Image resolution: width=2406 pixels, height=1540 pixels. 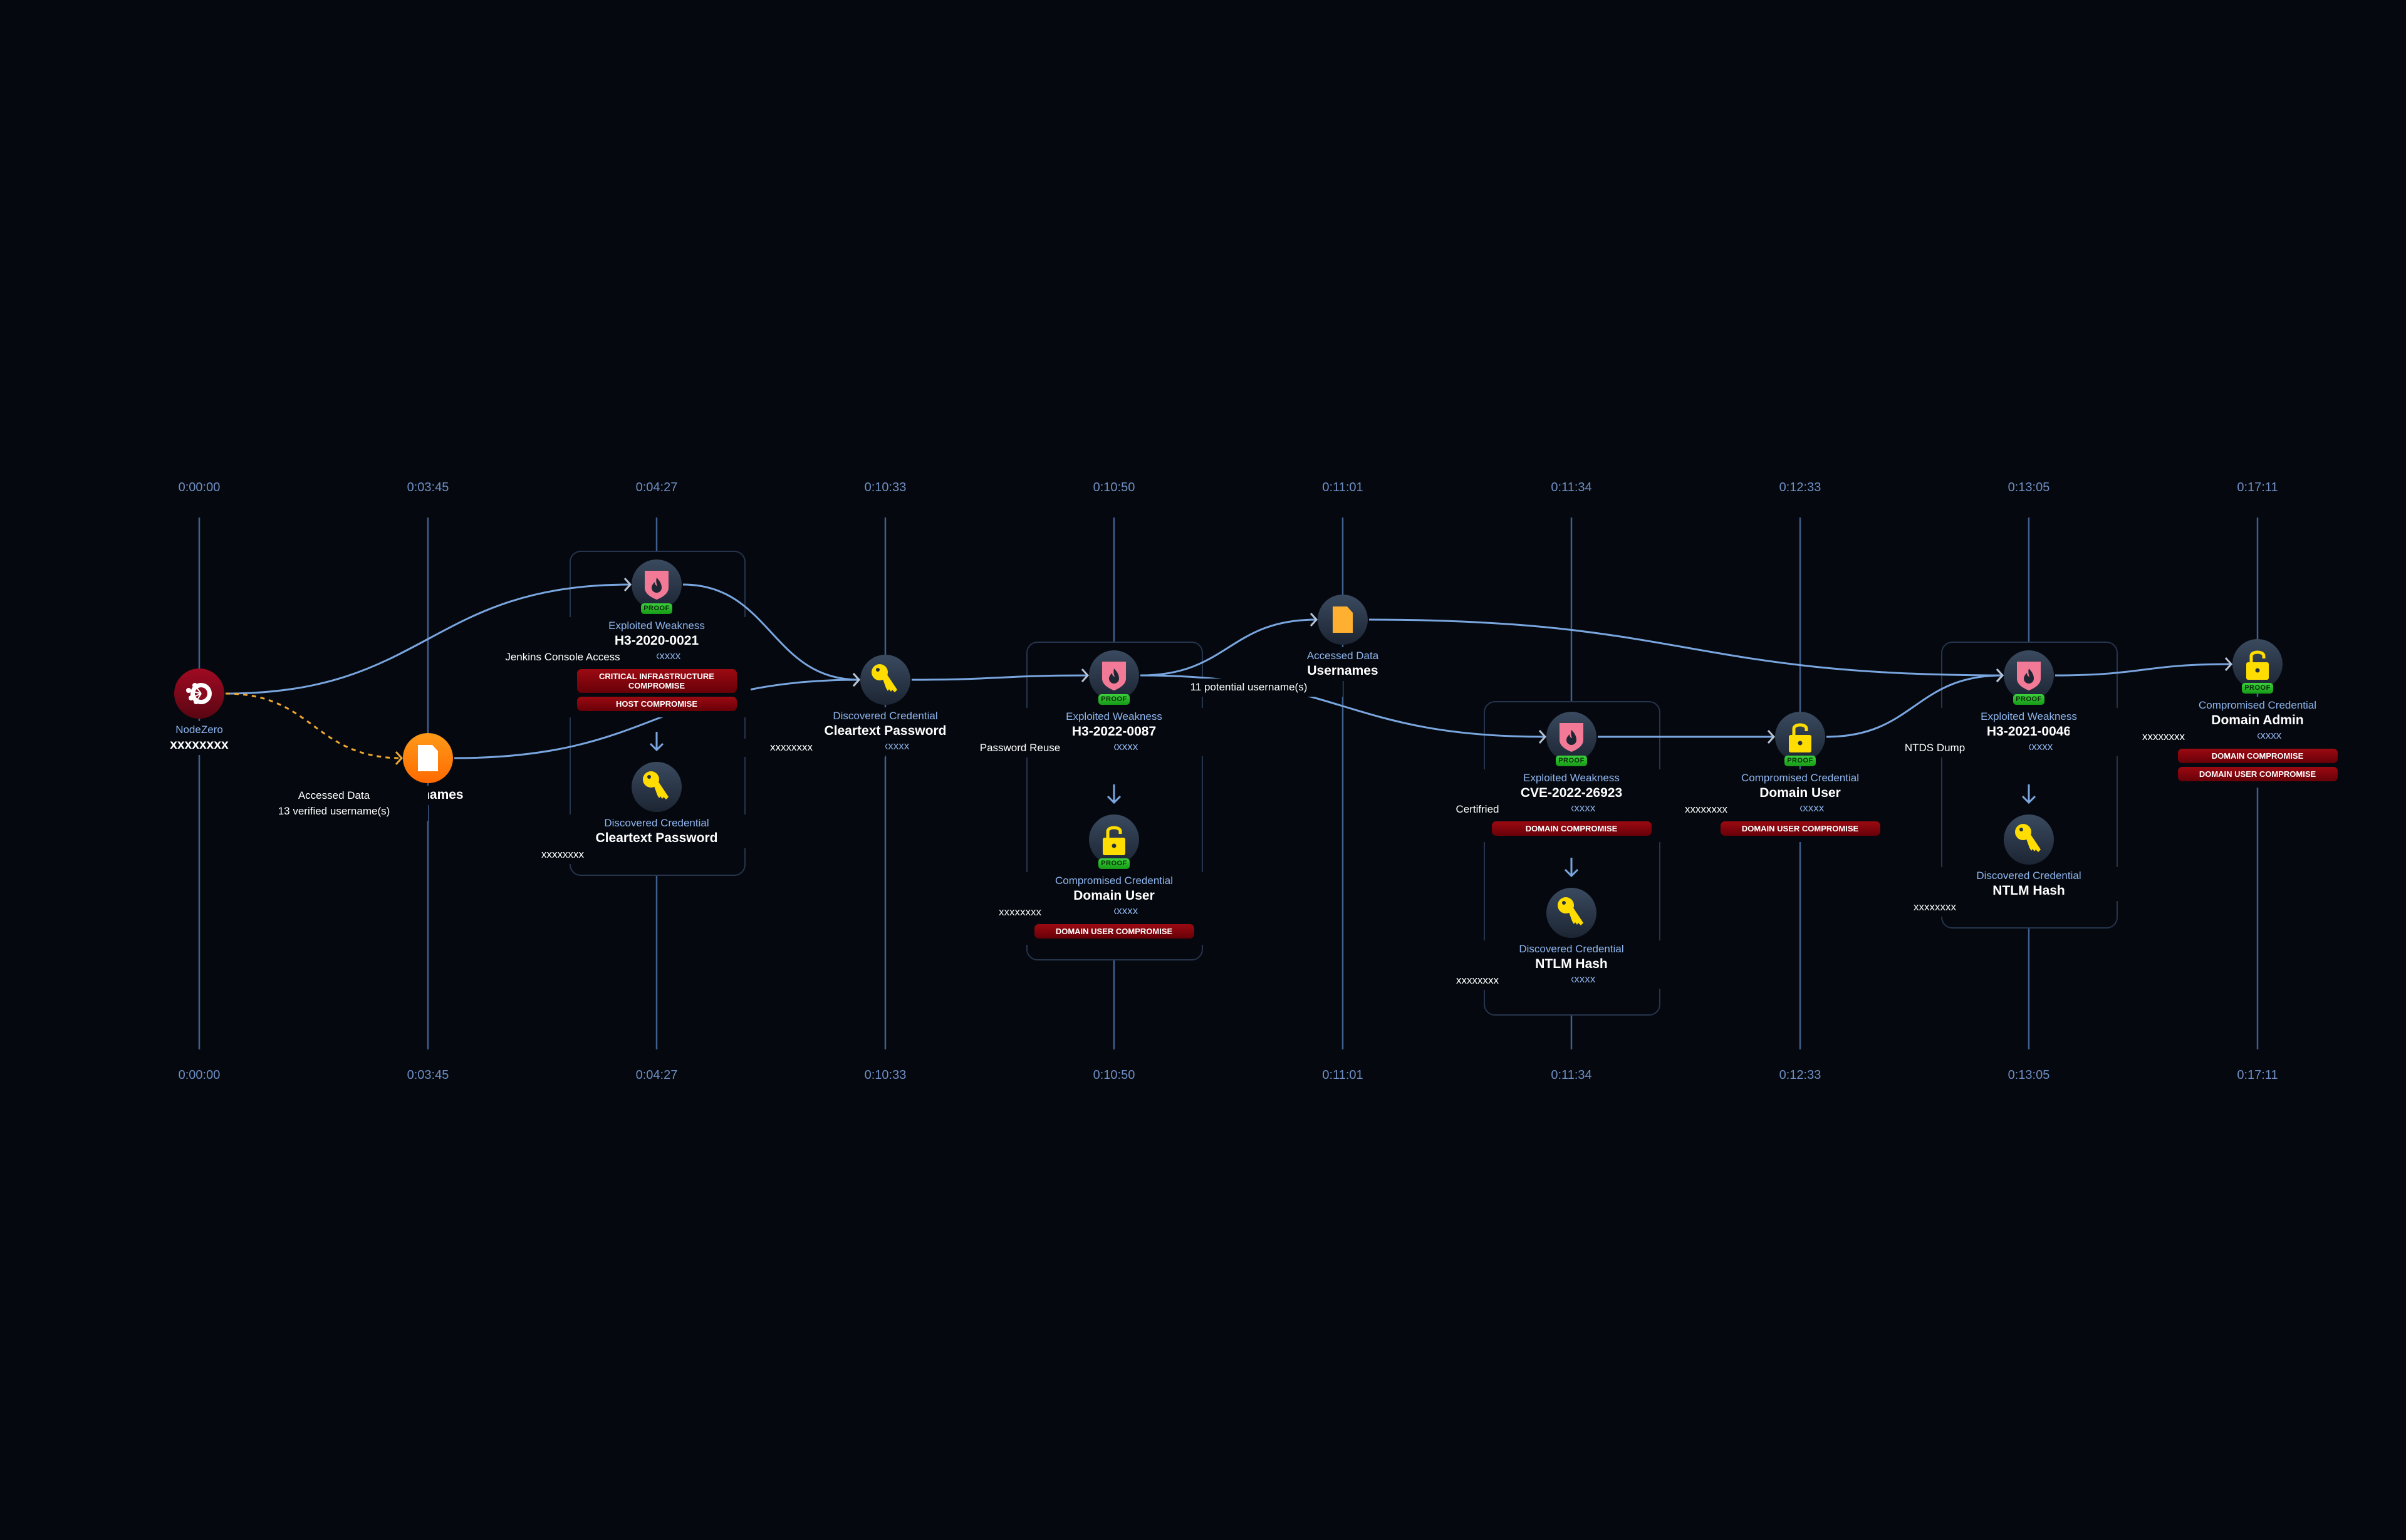 What do you see at coordinates (2029, 487) in the screenshot?
I see `timestamp-top: 0:13:05` at bounding box center [2029, 487].